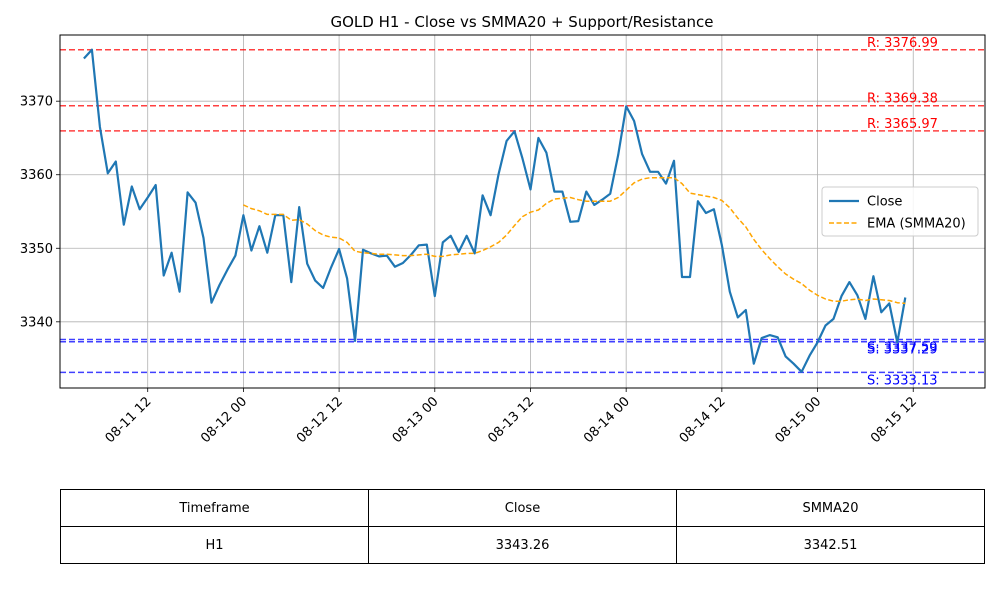 The image size is (1000, 600). Describe the element at coordinates (214, 508) in the screenshot. I see `table-header-timeframe: Timeframe` at that location.